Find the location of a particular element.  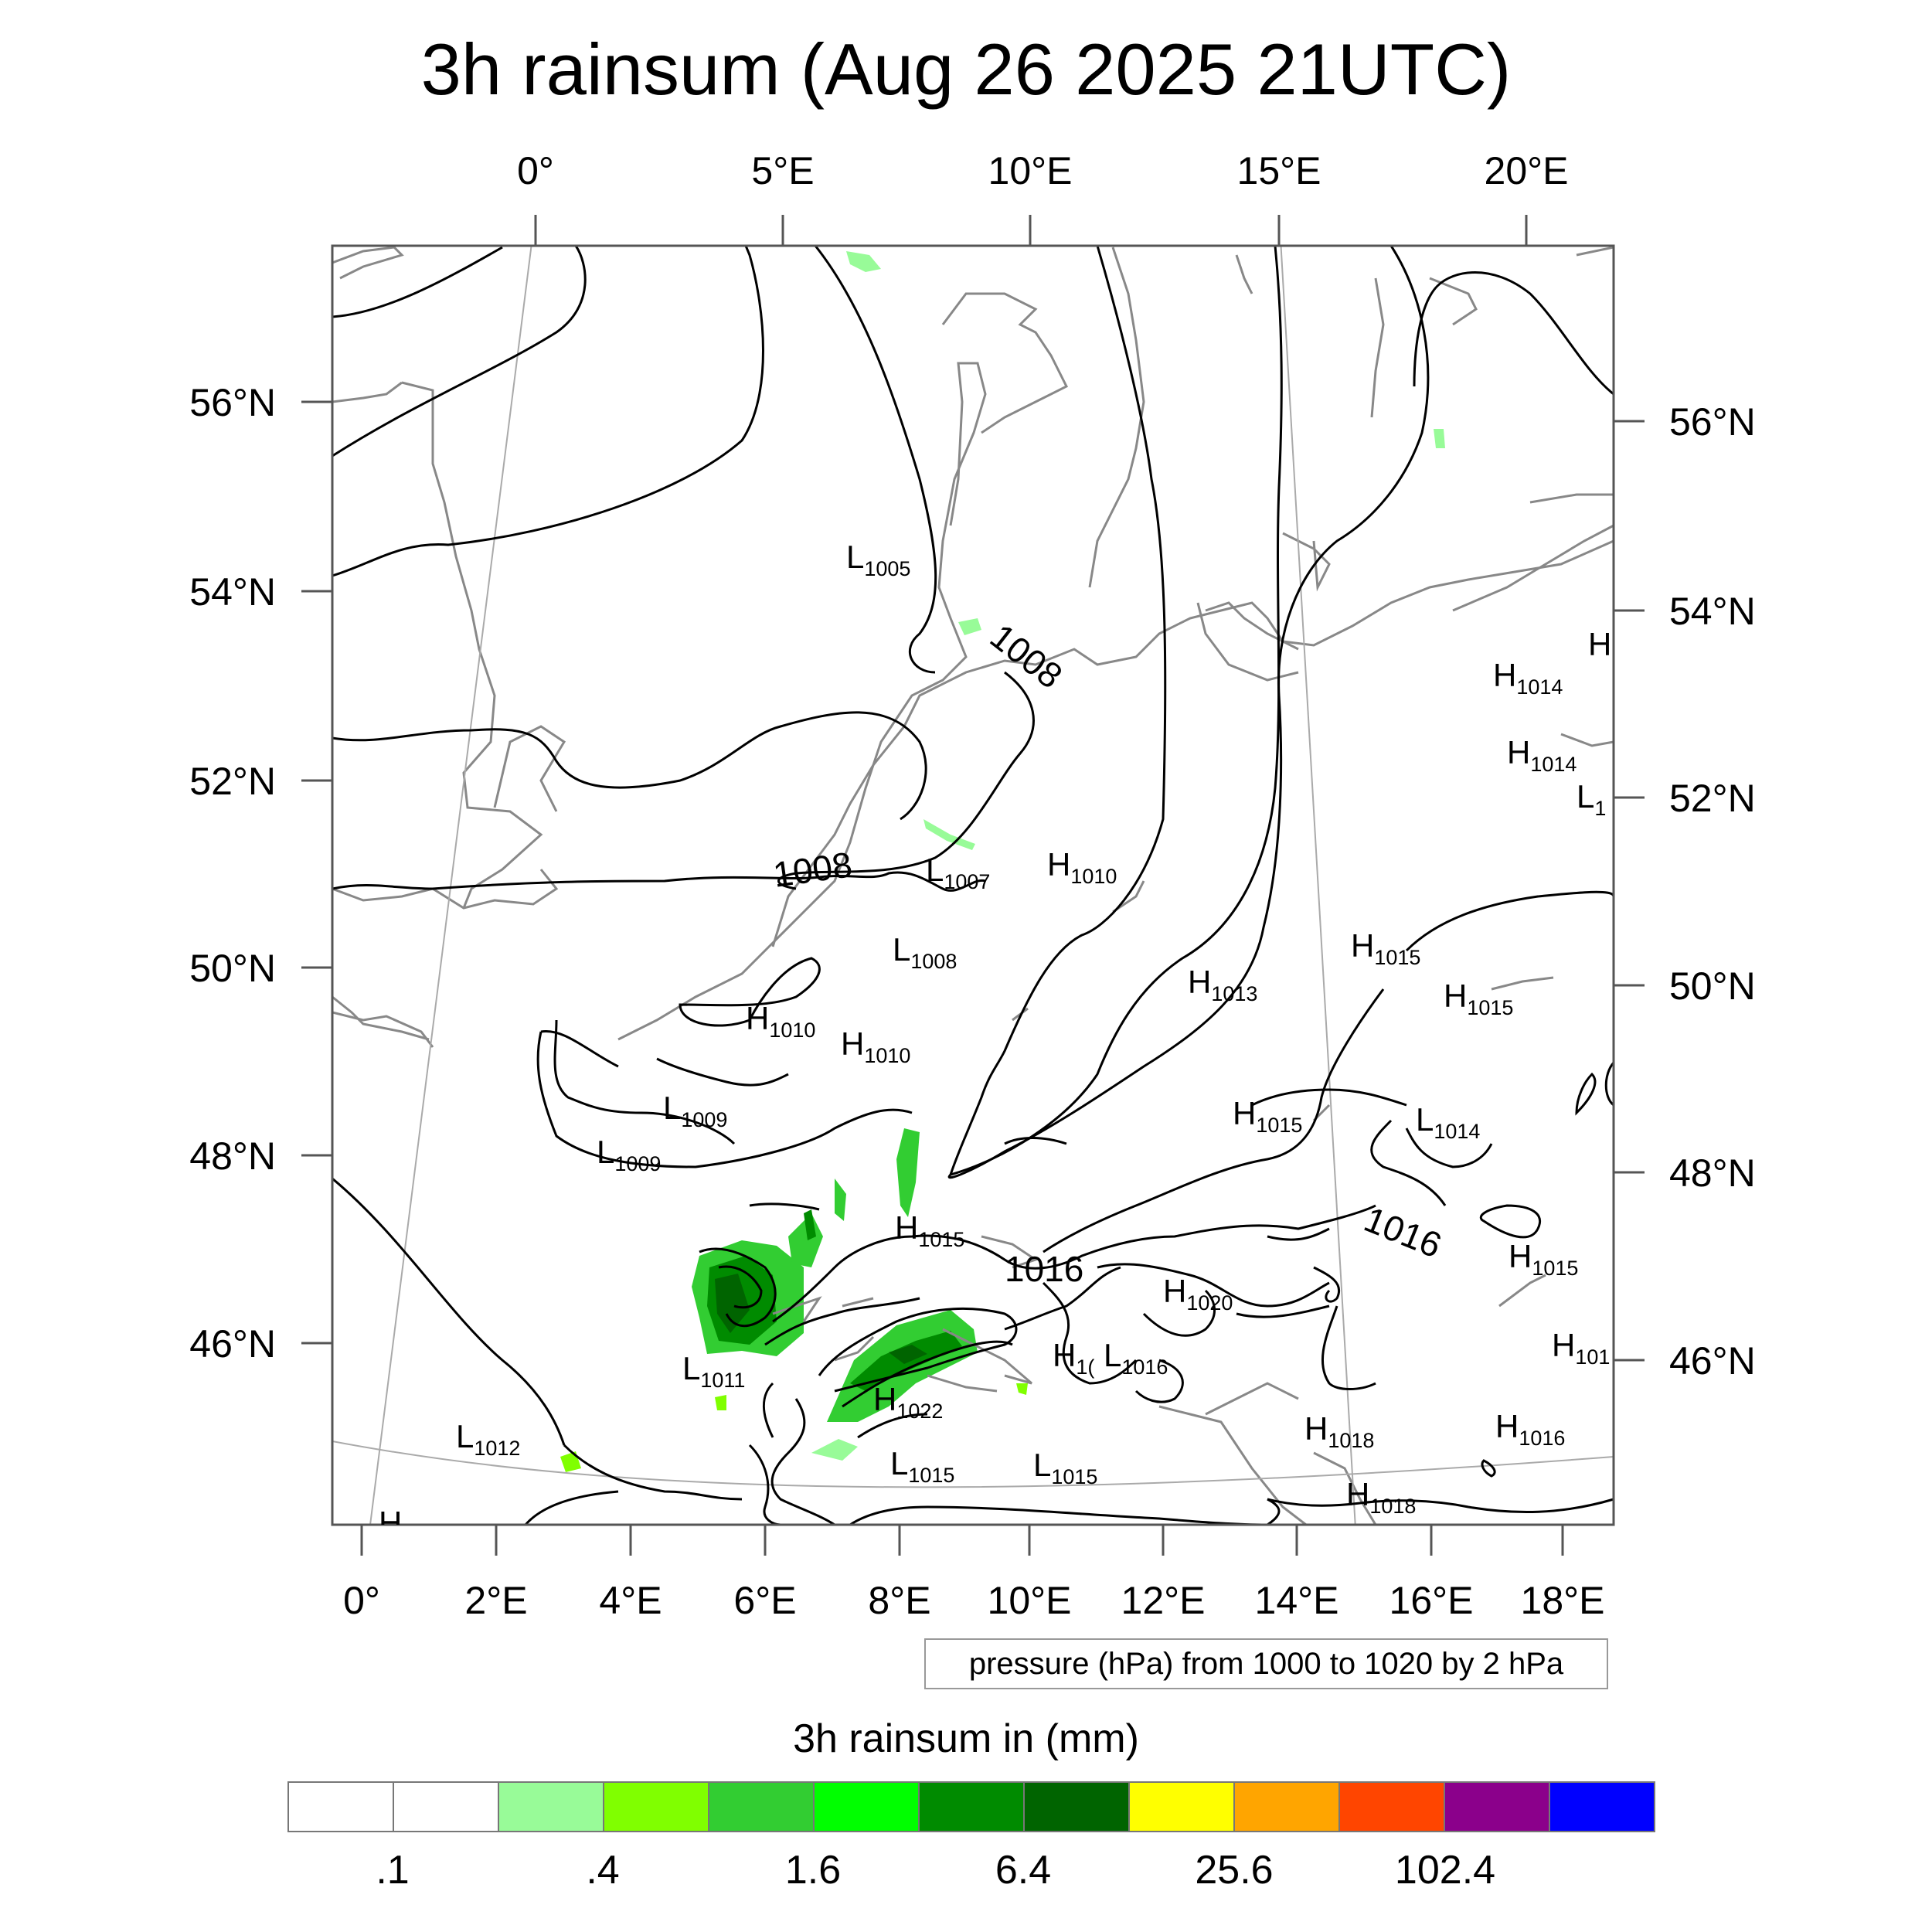

pressure-center-label: L1 is located at coordinates (1591, 799).